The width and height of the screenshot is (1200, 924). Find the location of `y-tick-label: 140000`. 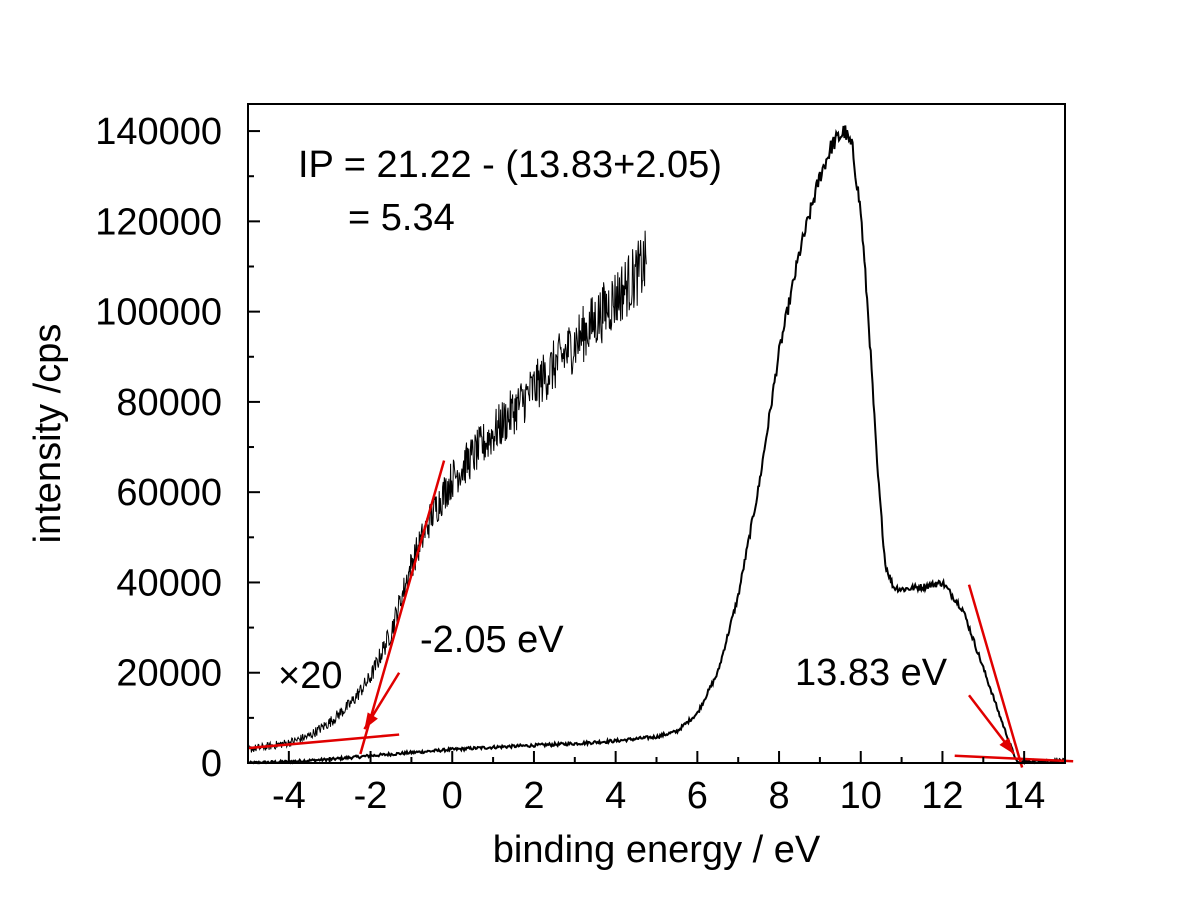

y-tick-label: 140000 is located at coordinates (158, 132).